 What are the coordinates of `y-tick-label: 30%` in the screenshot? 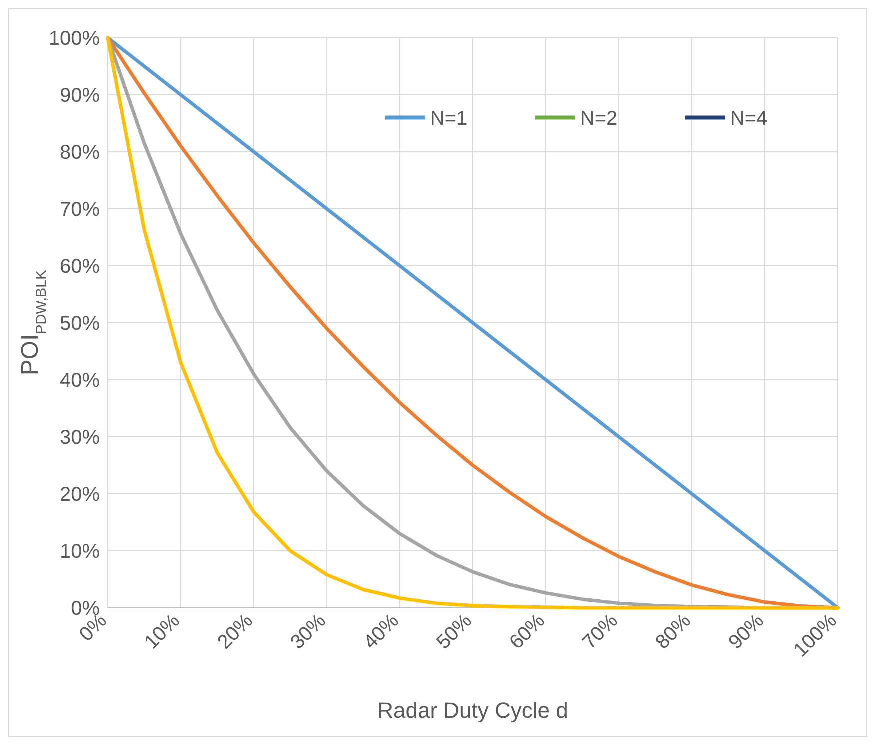 It's located at (80, 438).